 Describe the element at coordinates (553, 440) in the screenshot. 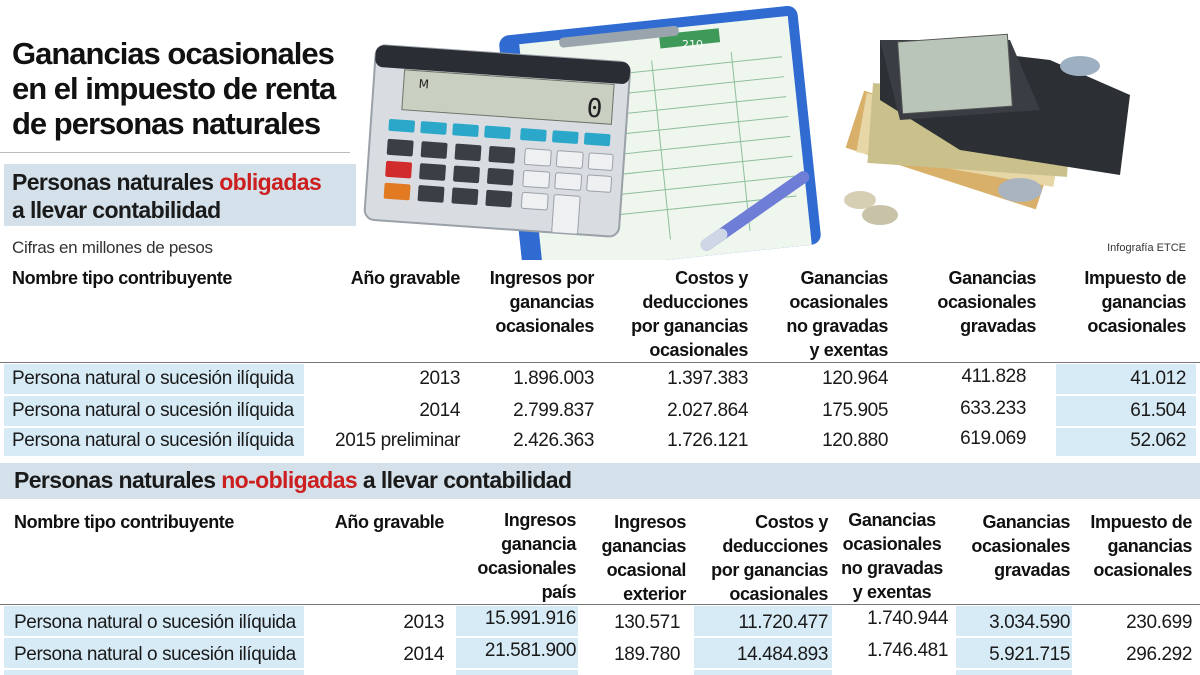

I see `s1-cell-ingresos: 2.426.363` at that location.